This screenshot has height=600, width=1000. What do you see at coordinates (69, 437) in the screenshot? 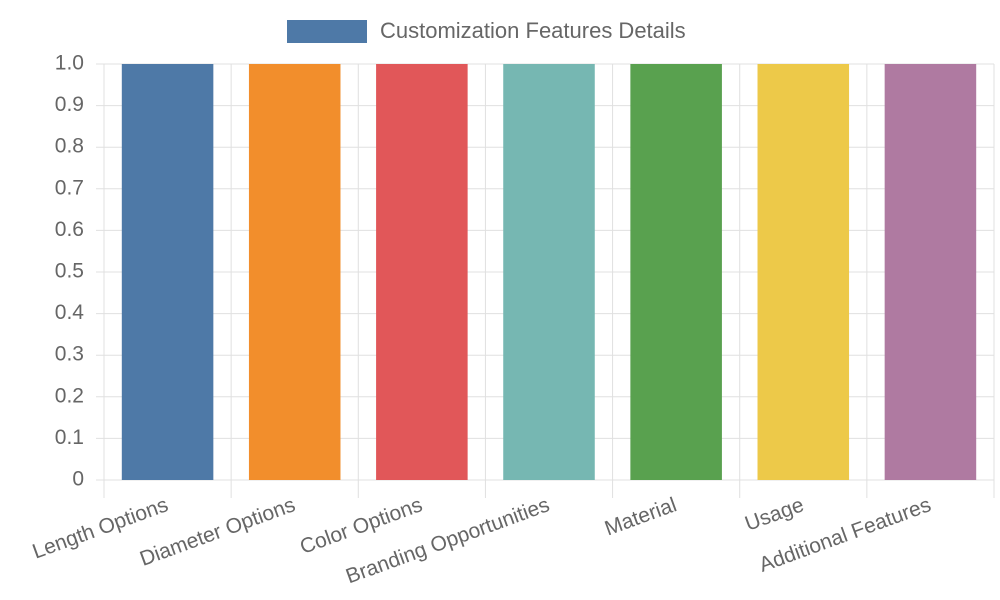
I see `y-tick-label: 0.1` at bounding box center [69, 437].